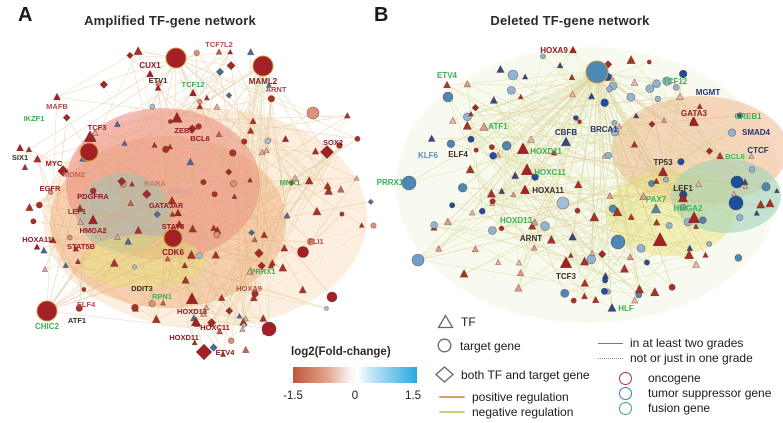 The image size is (783, 423). I want to click on legend-label-tf: TF, so click(468, 321).